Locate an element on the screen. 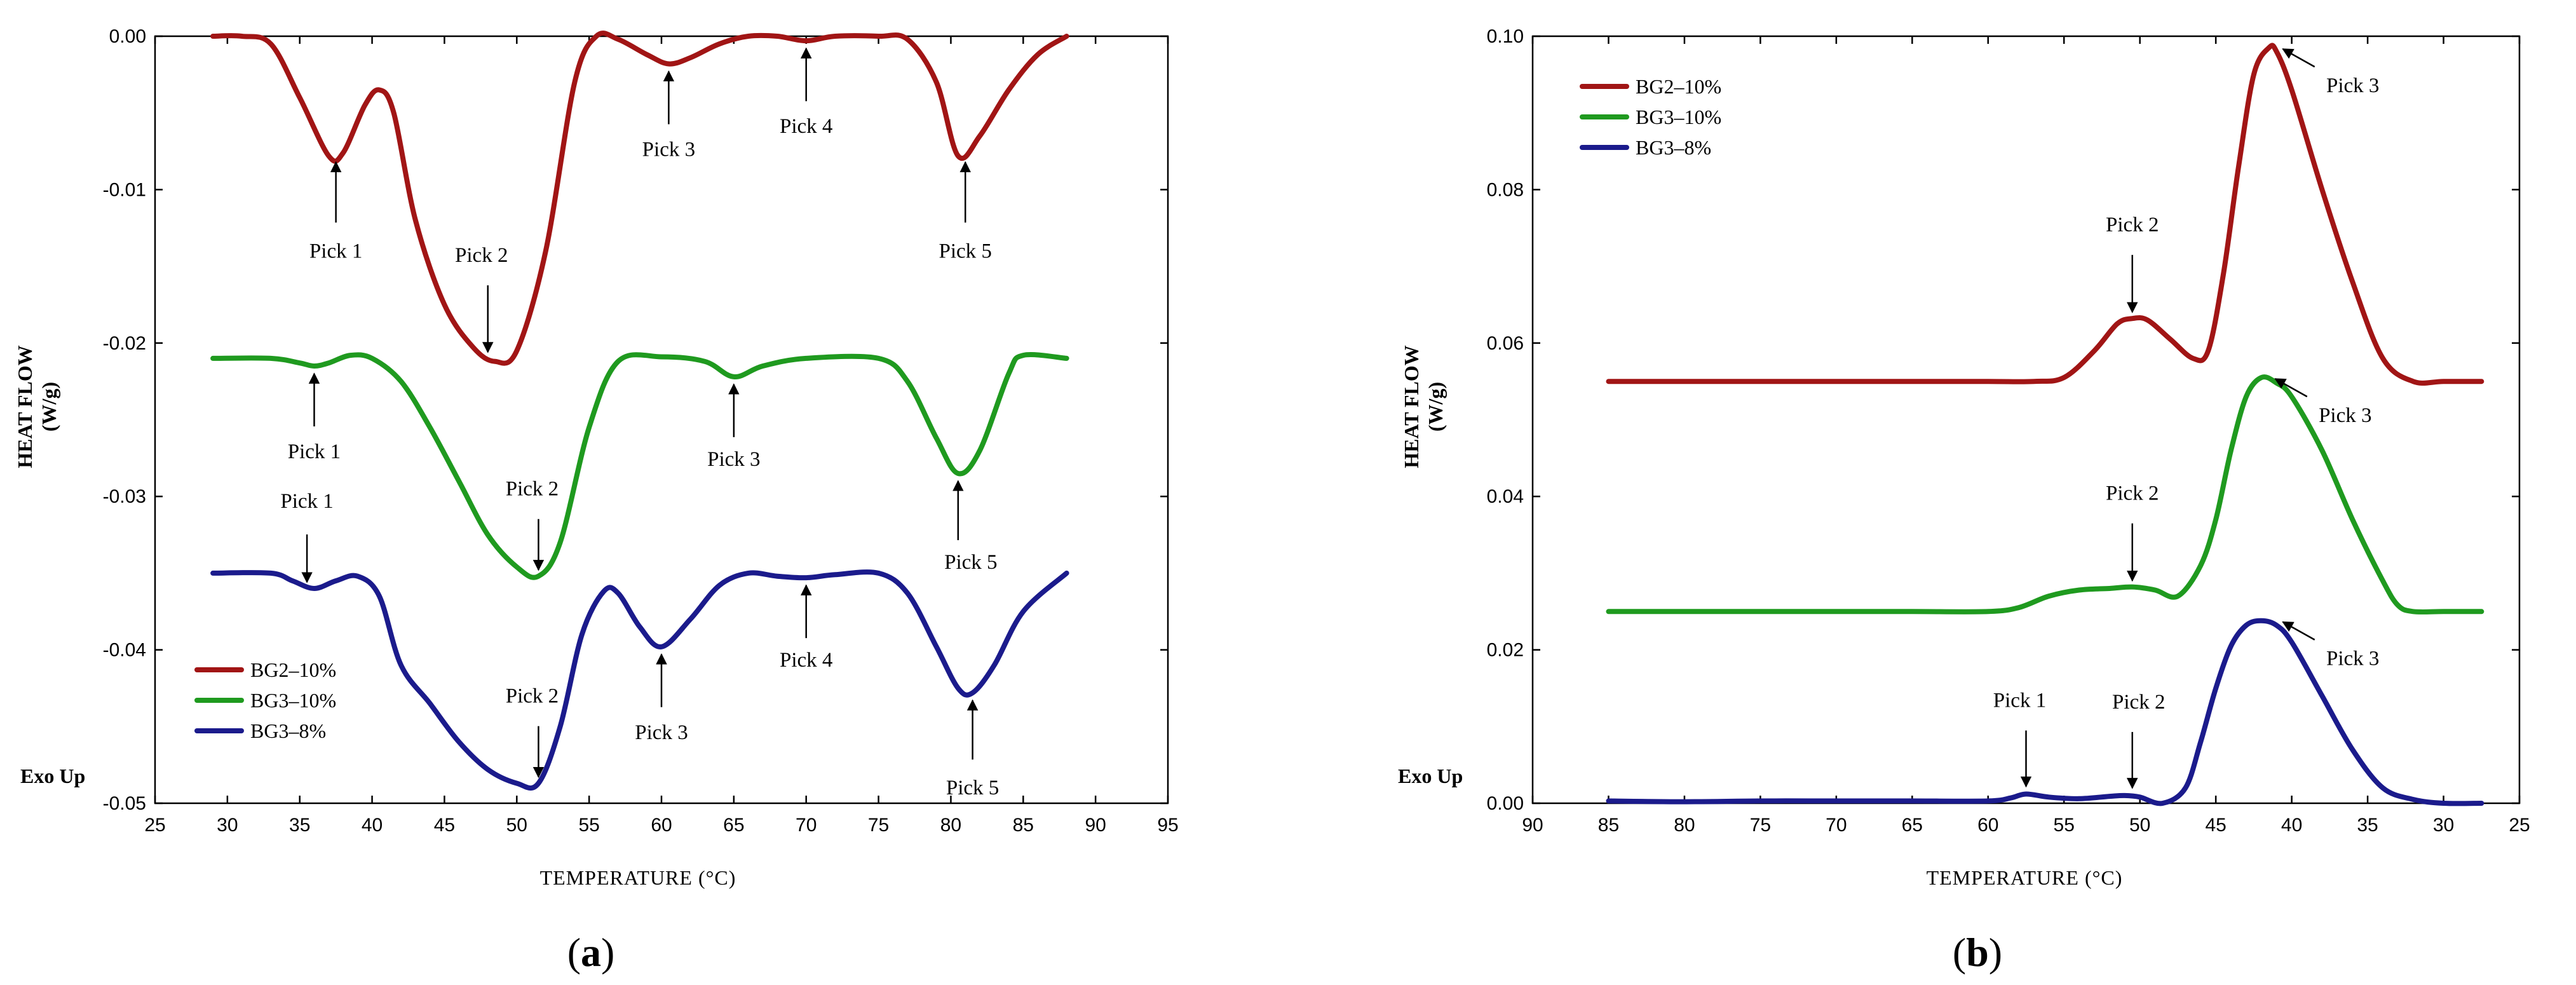 Image resolution: width=2576 pixels, height=985 pixels. chart-b-panel-label: (b) is located at coordinates (1977, 952).